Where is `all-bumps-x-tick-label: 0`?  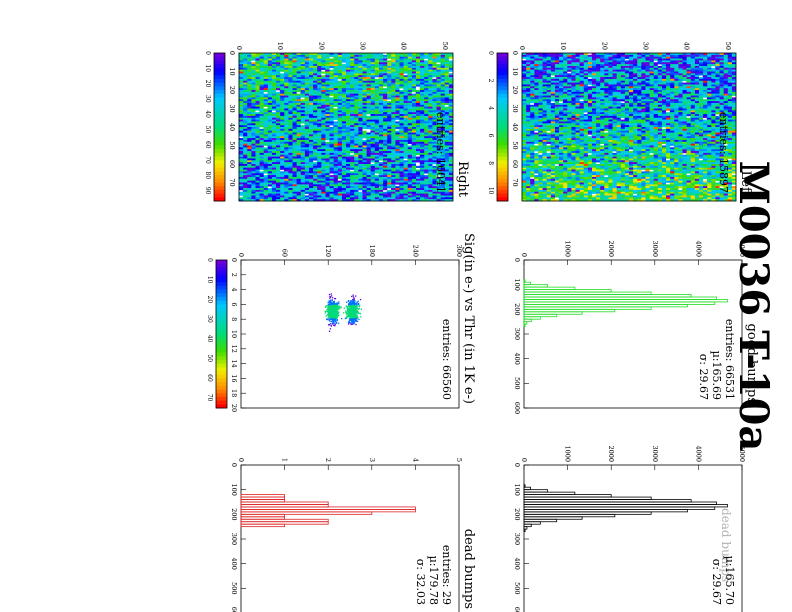
all-bumps-x-tick-label: 0 is located at coordinates (517, 465).